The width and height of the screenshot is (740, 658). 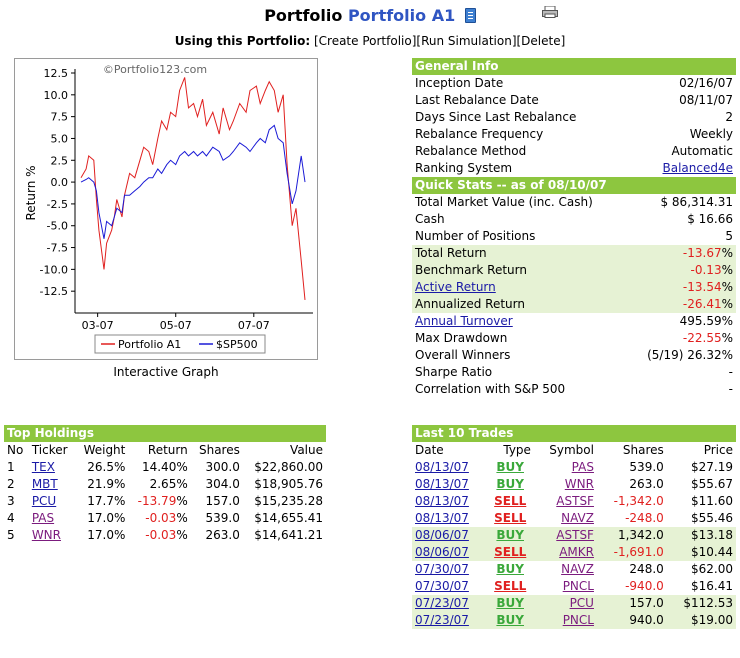 I want to click on holding-ticker-cell: PAS, so click(x=52, y=518).